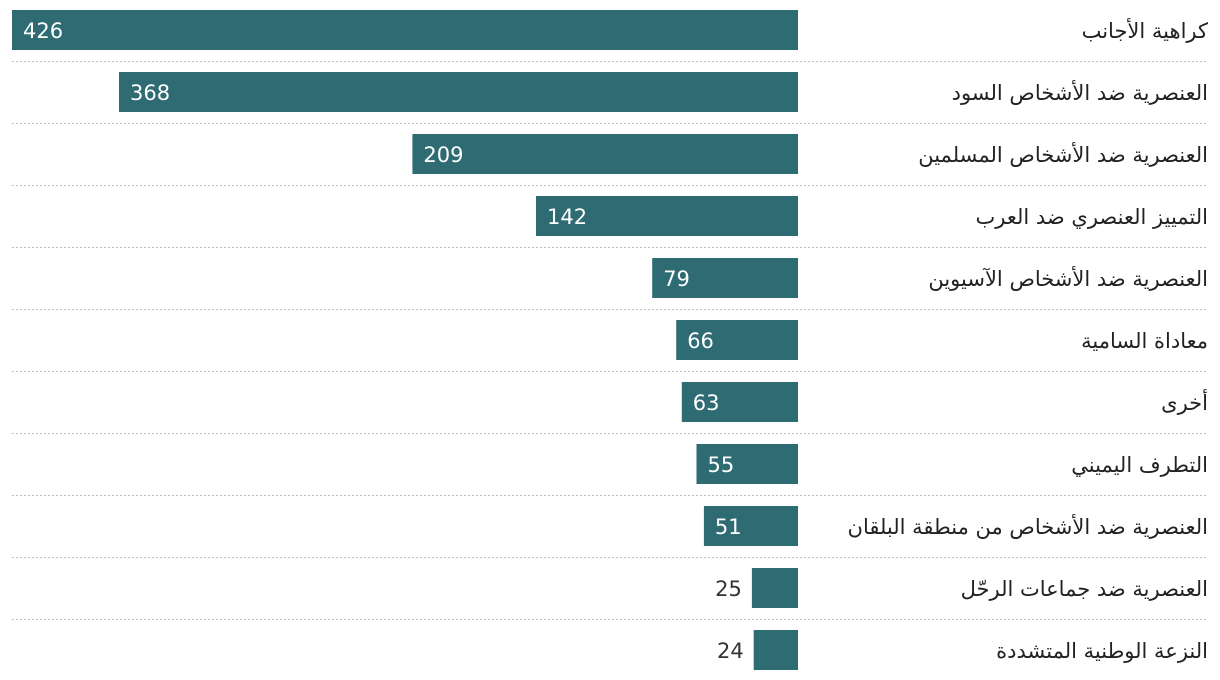  What do you see at coordinates (567, 217) in the screenshot?
I see `value-label: 142` at bounding box center [567, 217].